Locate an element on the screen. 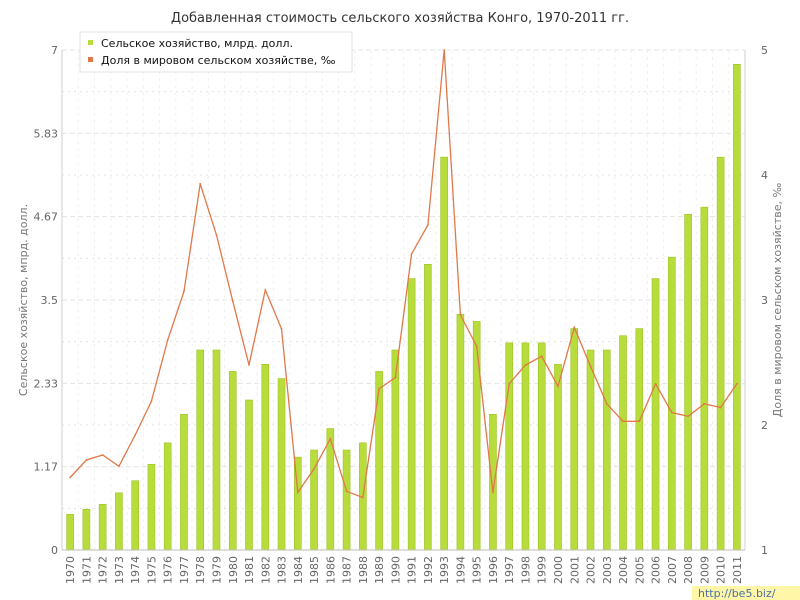  x-tick-label: 1996 is located at coordinates (493, 570).